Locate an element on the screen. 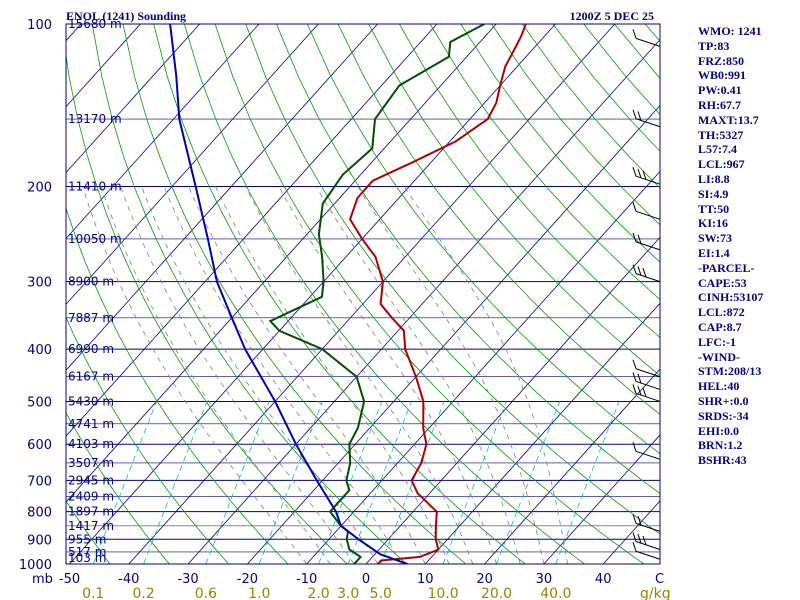  index-item: SHR+:0.0 is located at coordinates (723, 400).